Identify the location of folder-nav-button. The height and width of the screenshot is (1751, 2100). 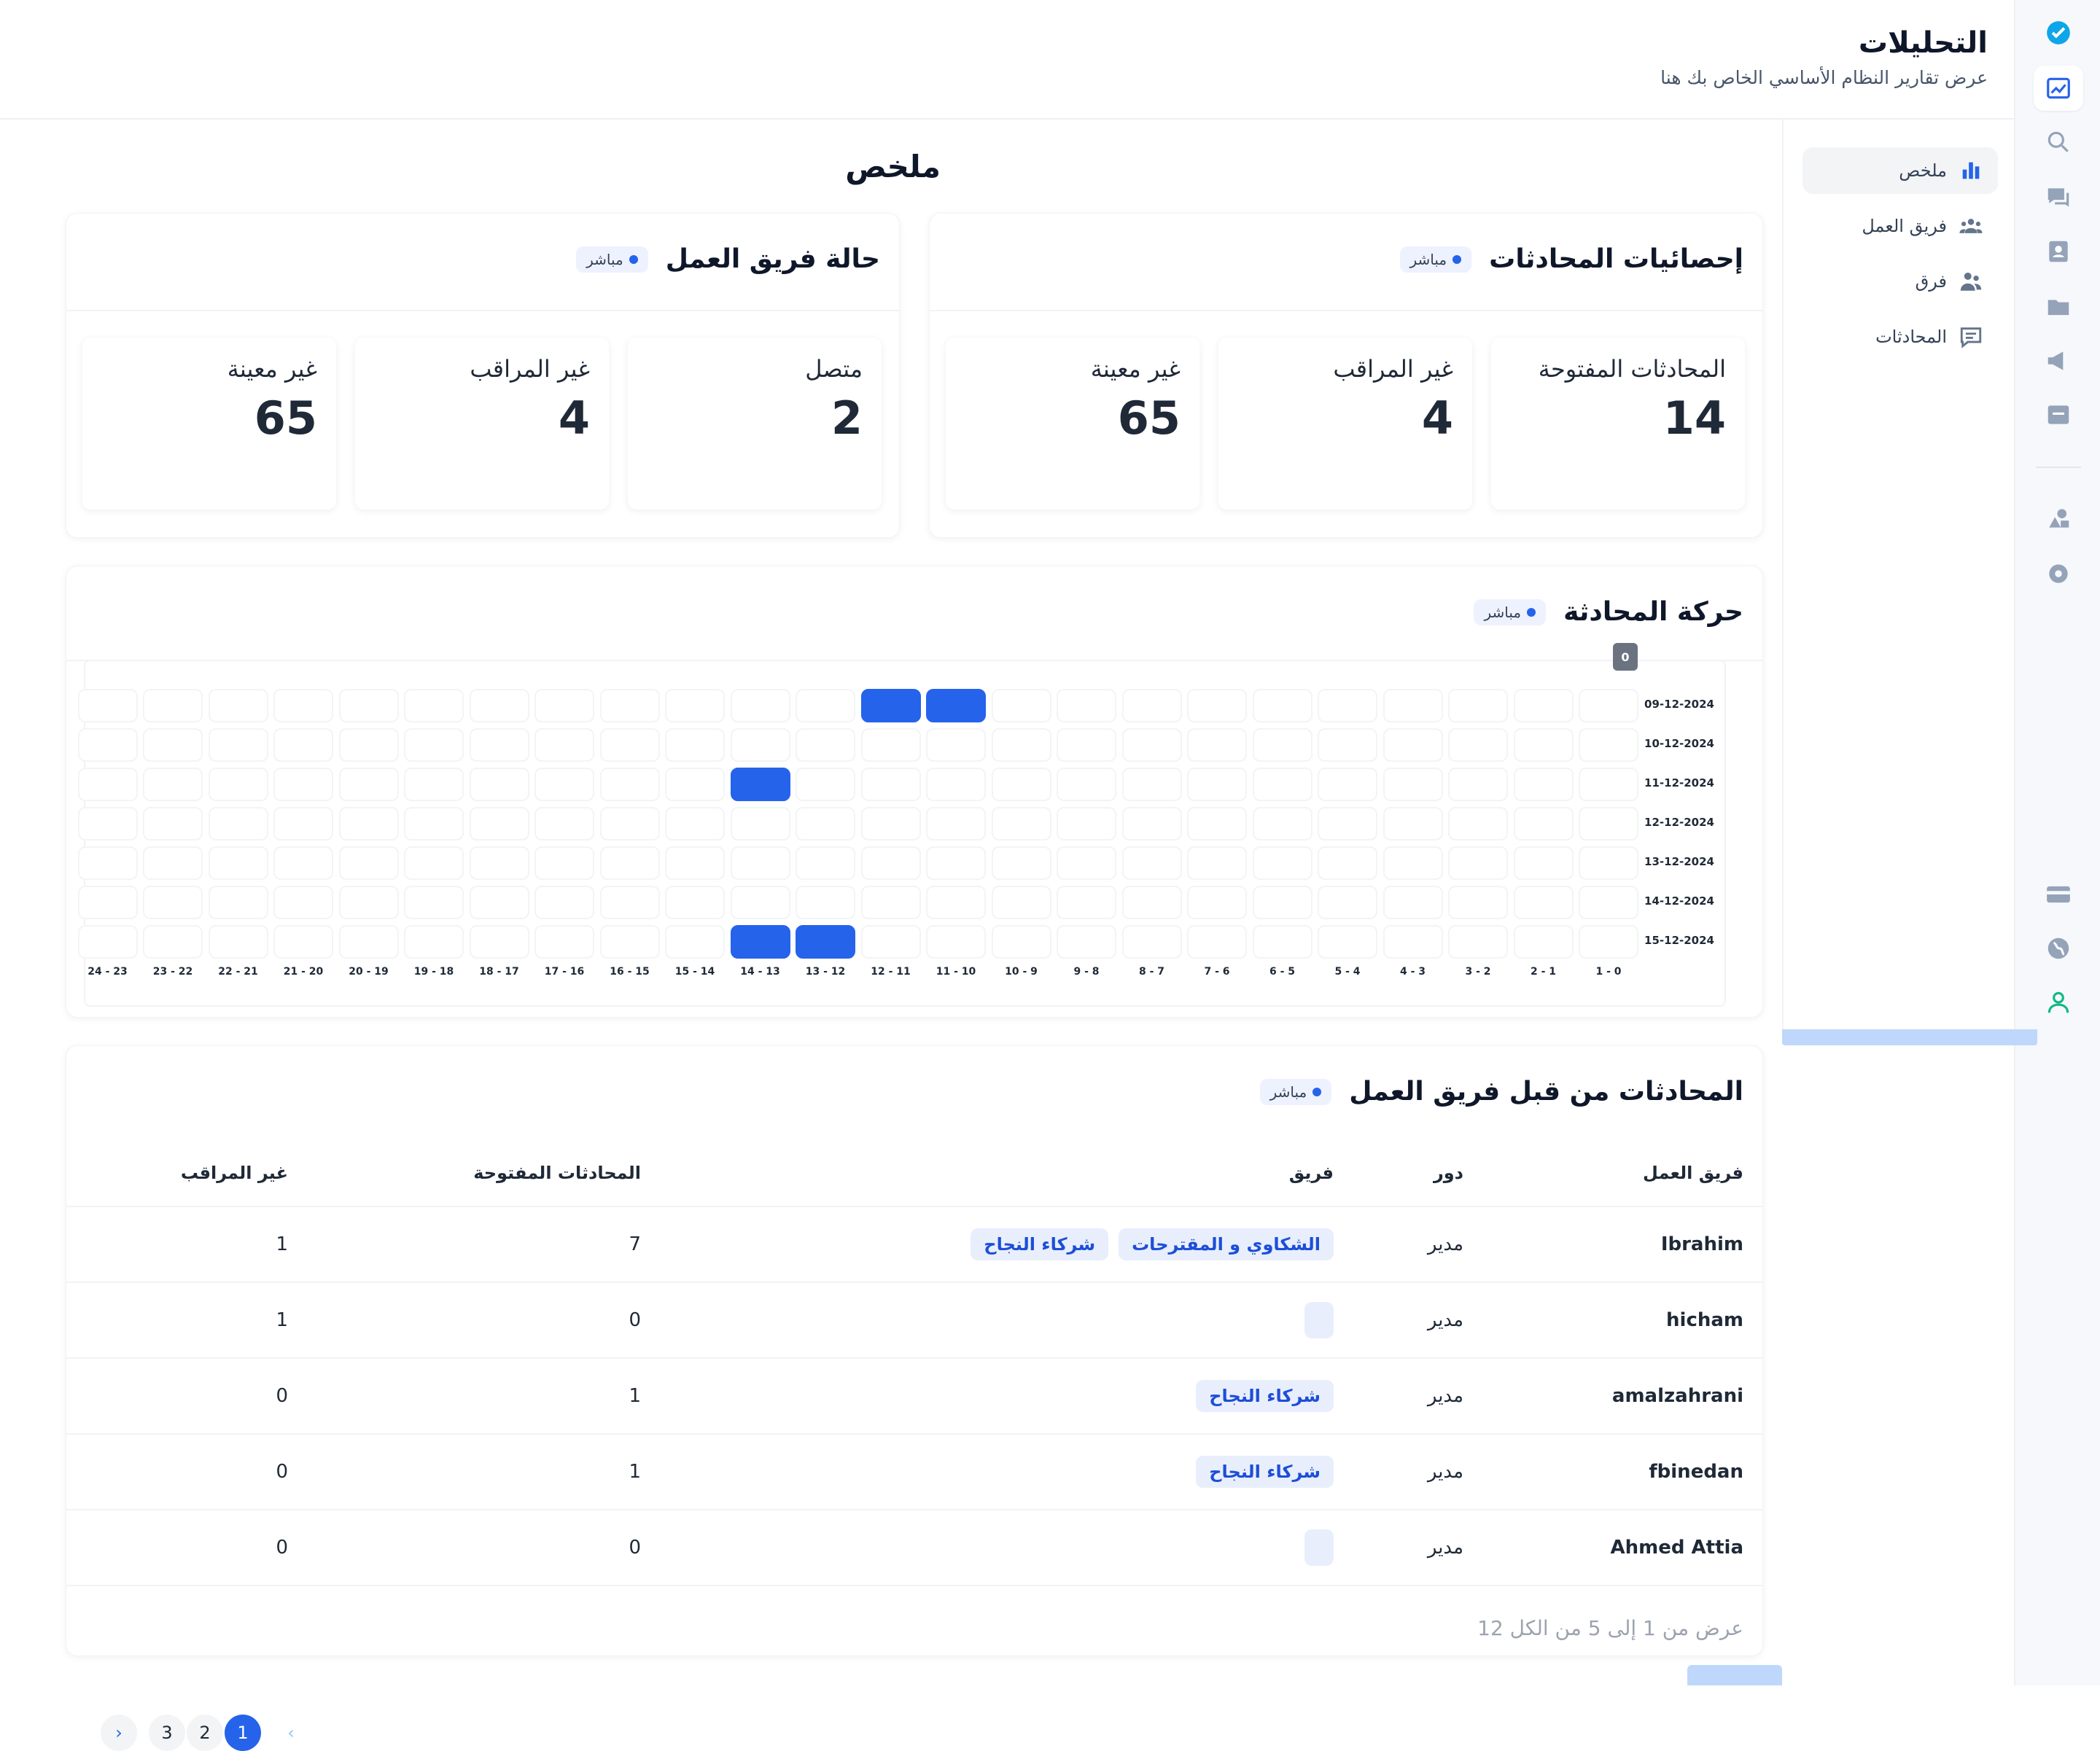
(2058, 306).